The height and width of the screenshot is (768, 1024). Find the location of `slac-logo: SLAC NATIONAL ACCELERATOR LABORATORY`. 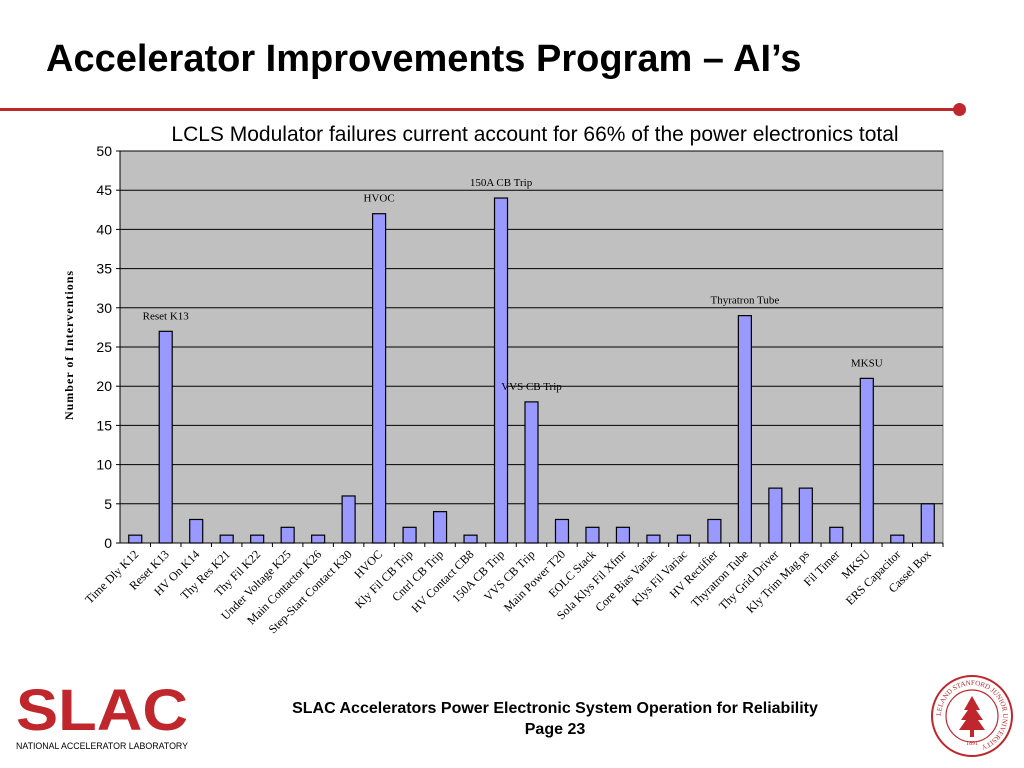

slac-logo: SLAC NATIONAL ACCELERATOR LABORATORY is located at coordinates (102, 718).